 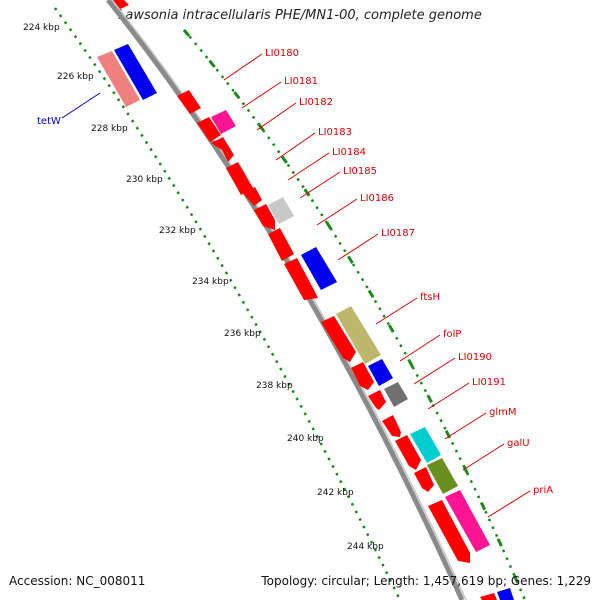 What do you see at coordinates (425, 445) in the screenshot?
I see `gene-glmM` at bounding box center [425, 445].